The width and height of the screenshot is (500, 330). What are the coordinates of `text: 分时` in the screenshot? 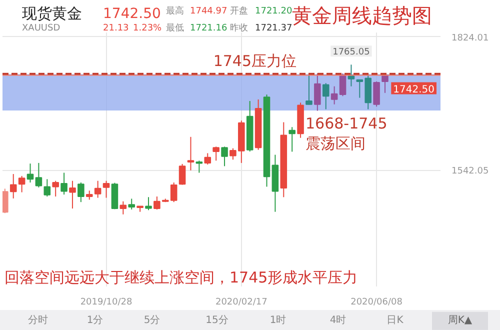 It's located at (38, 321).